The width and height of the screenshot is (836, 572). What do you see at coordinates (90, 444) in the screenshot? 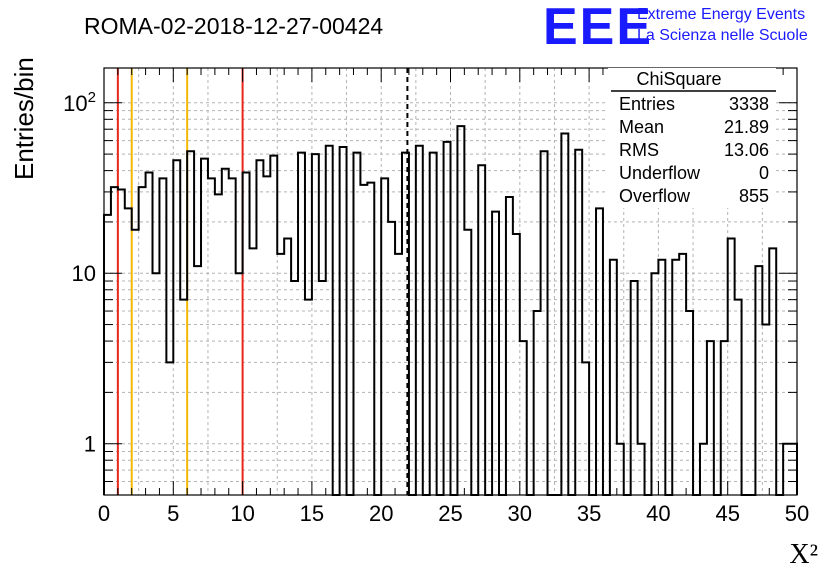
I see `y-tick-label: 1` at bounding box center [90, 444].